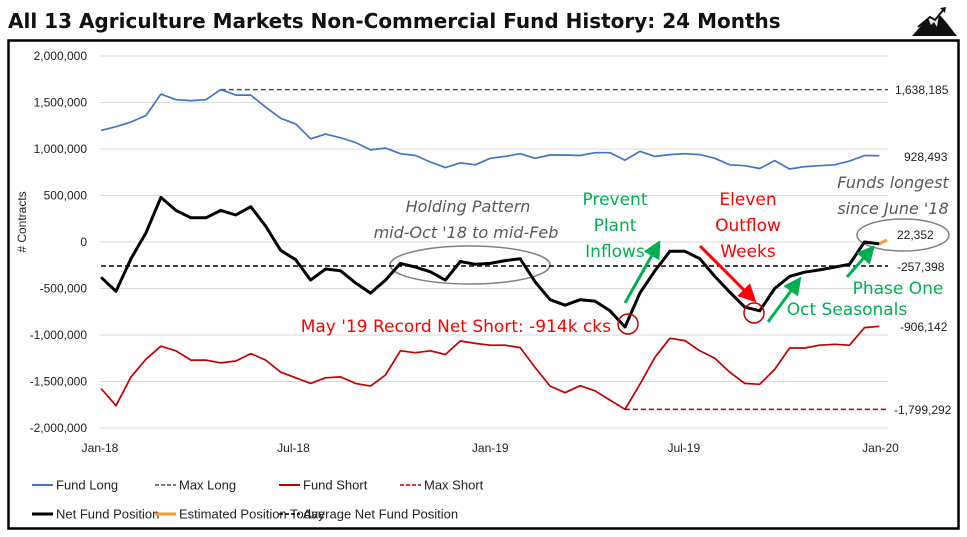 This screenshot has height=537, width=967. I want to click on funds-longest-ellipse, so click(903, 235).